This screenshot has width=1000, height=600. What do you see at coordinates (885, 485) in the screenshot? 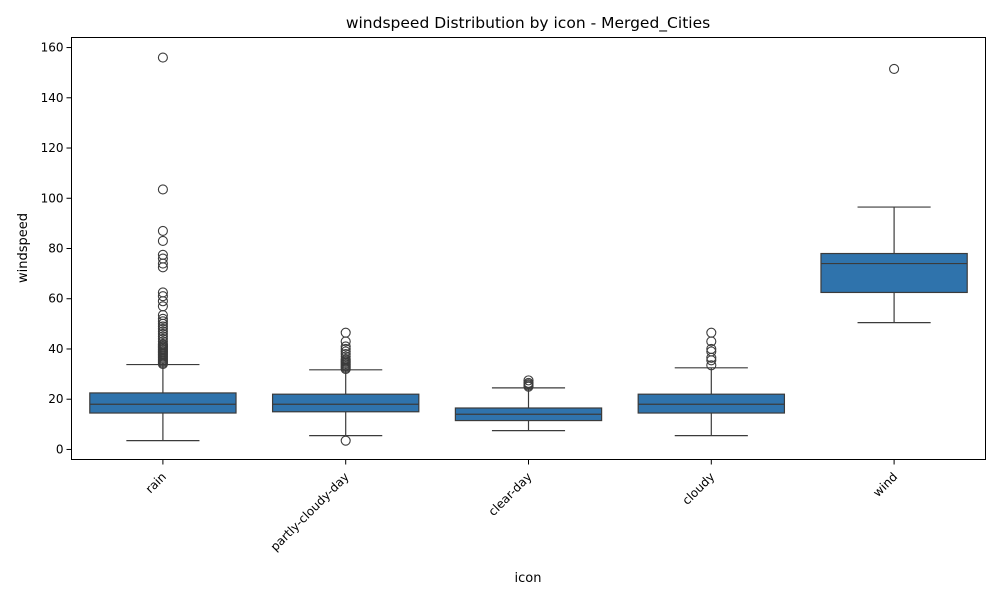
I see `x-tick-label: wind` at bounding box center [885, 485].